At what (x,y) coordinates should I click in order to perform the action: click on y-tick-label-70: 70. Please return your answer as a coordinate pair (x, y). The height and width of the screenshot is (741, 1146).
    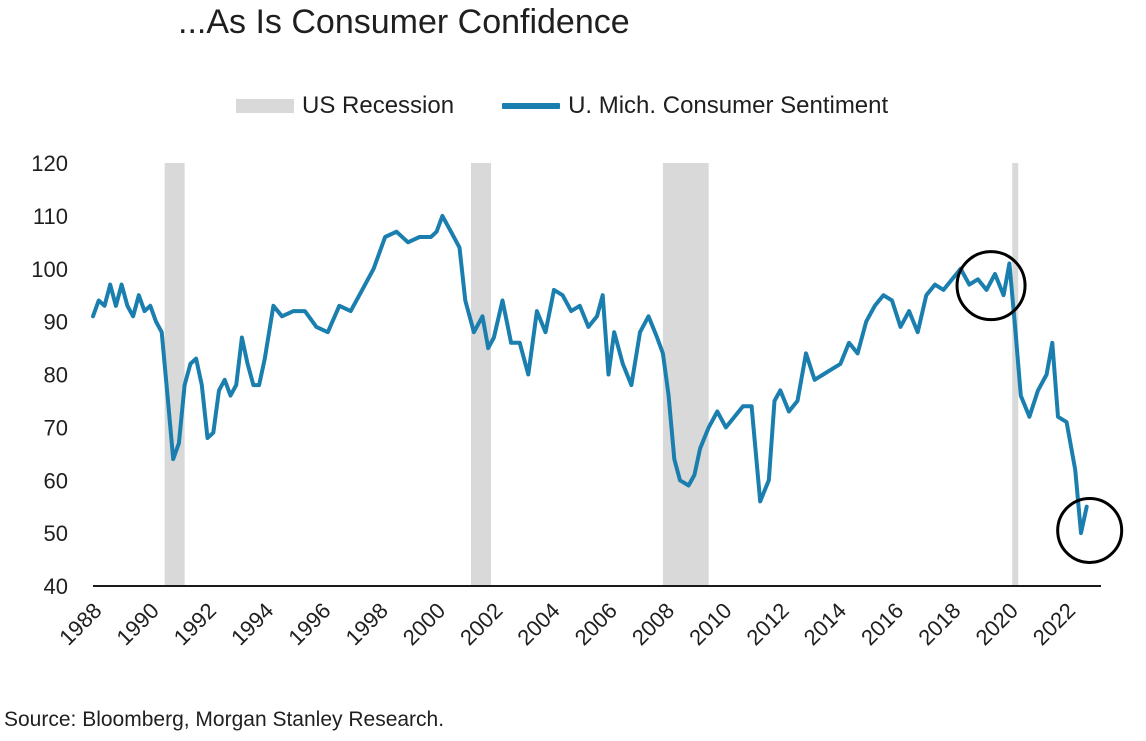
    Looking at the image, I should click on (56, 427).